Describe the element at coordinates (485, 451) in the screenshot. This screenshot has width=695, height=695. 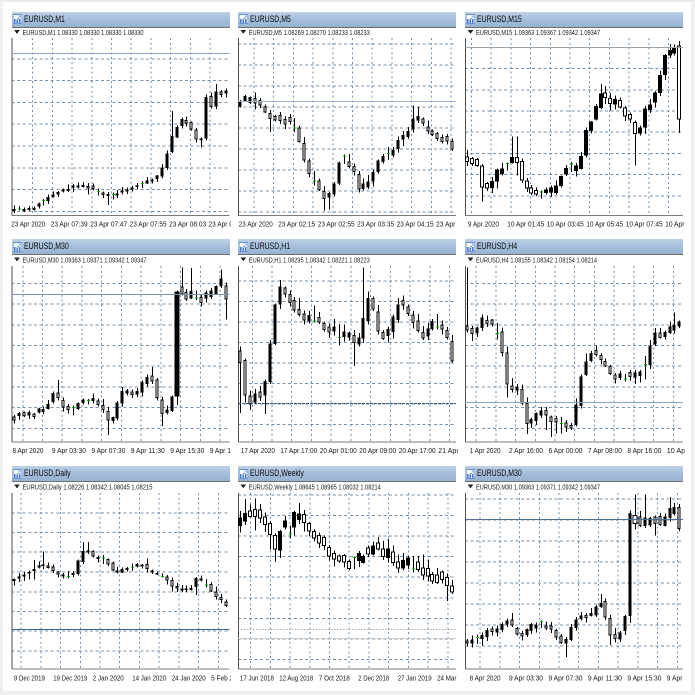
I see `svg-text: 1 Apr 2020` at that location.